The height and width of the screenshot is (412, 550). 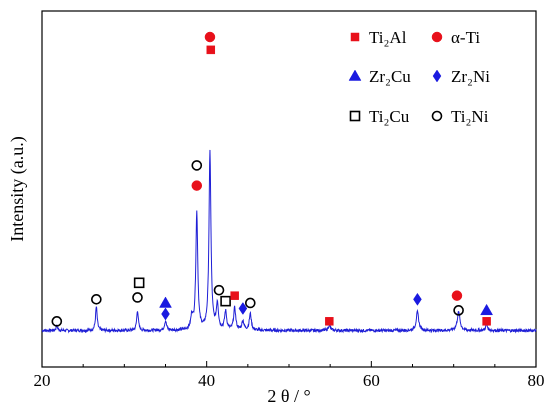 I want to click on legend-marker-zr2ni, so click(x=437, y=76).